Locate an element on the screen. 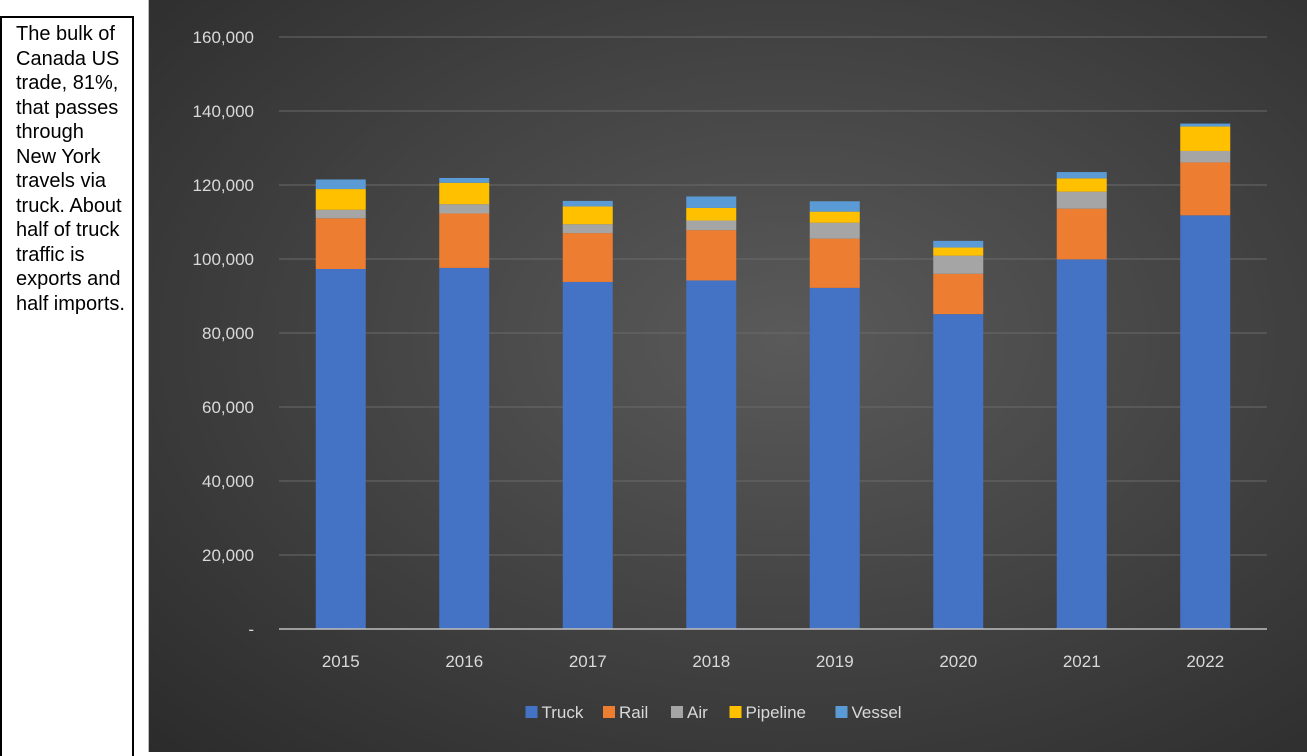 The image size is (1307, 756). legend-label: Rail is located at coordinates (633, 712).